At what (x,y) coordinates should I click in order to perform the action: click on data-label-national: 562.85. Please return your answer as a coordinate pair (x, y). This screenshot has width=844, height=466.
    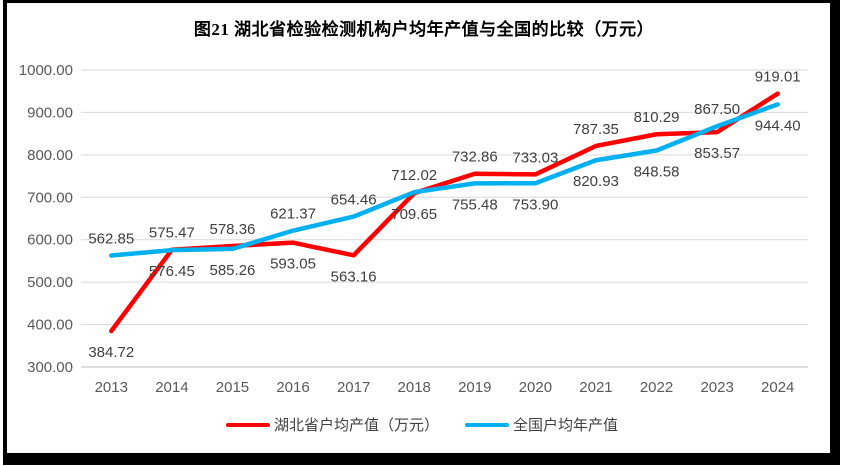
    Looking at the image, I should click on (111, 238).